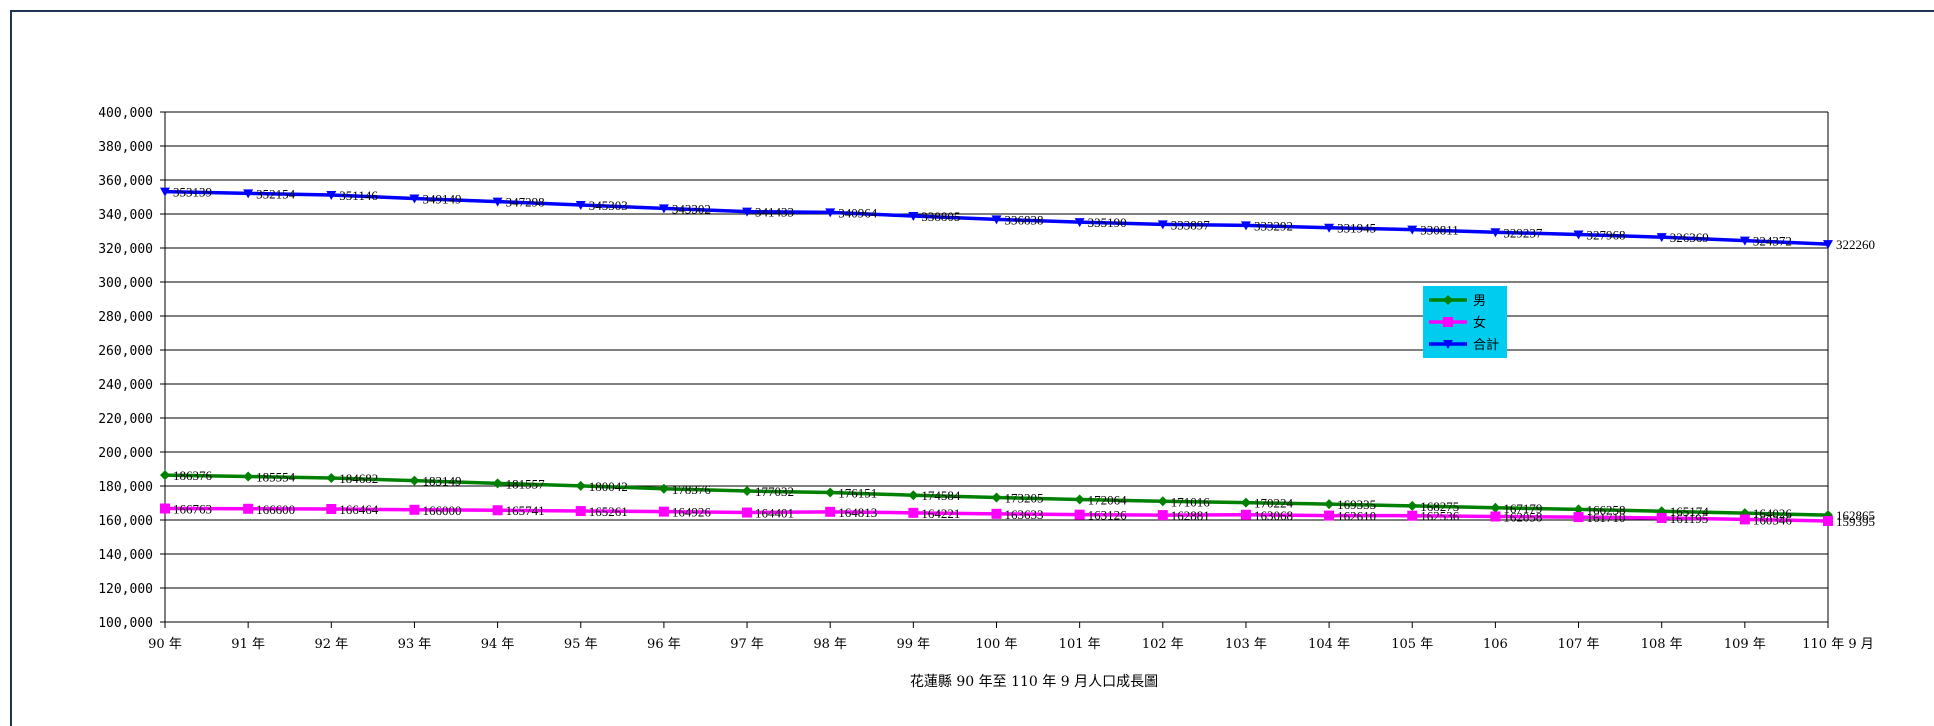  What do you see at coordinates (125, 521) in the screenshot?
I see `y-tick-label: 160,000` at bounding box center [125, 521].